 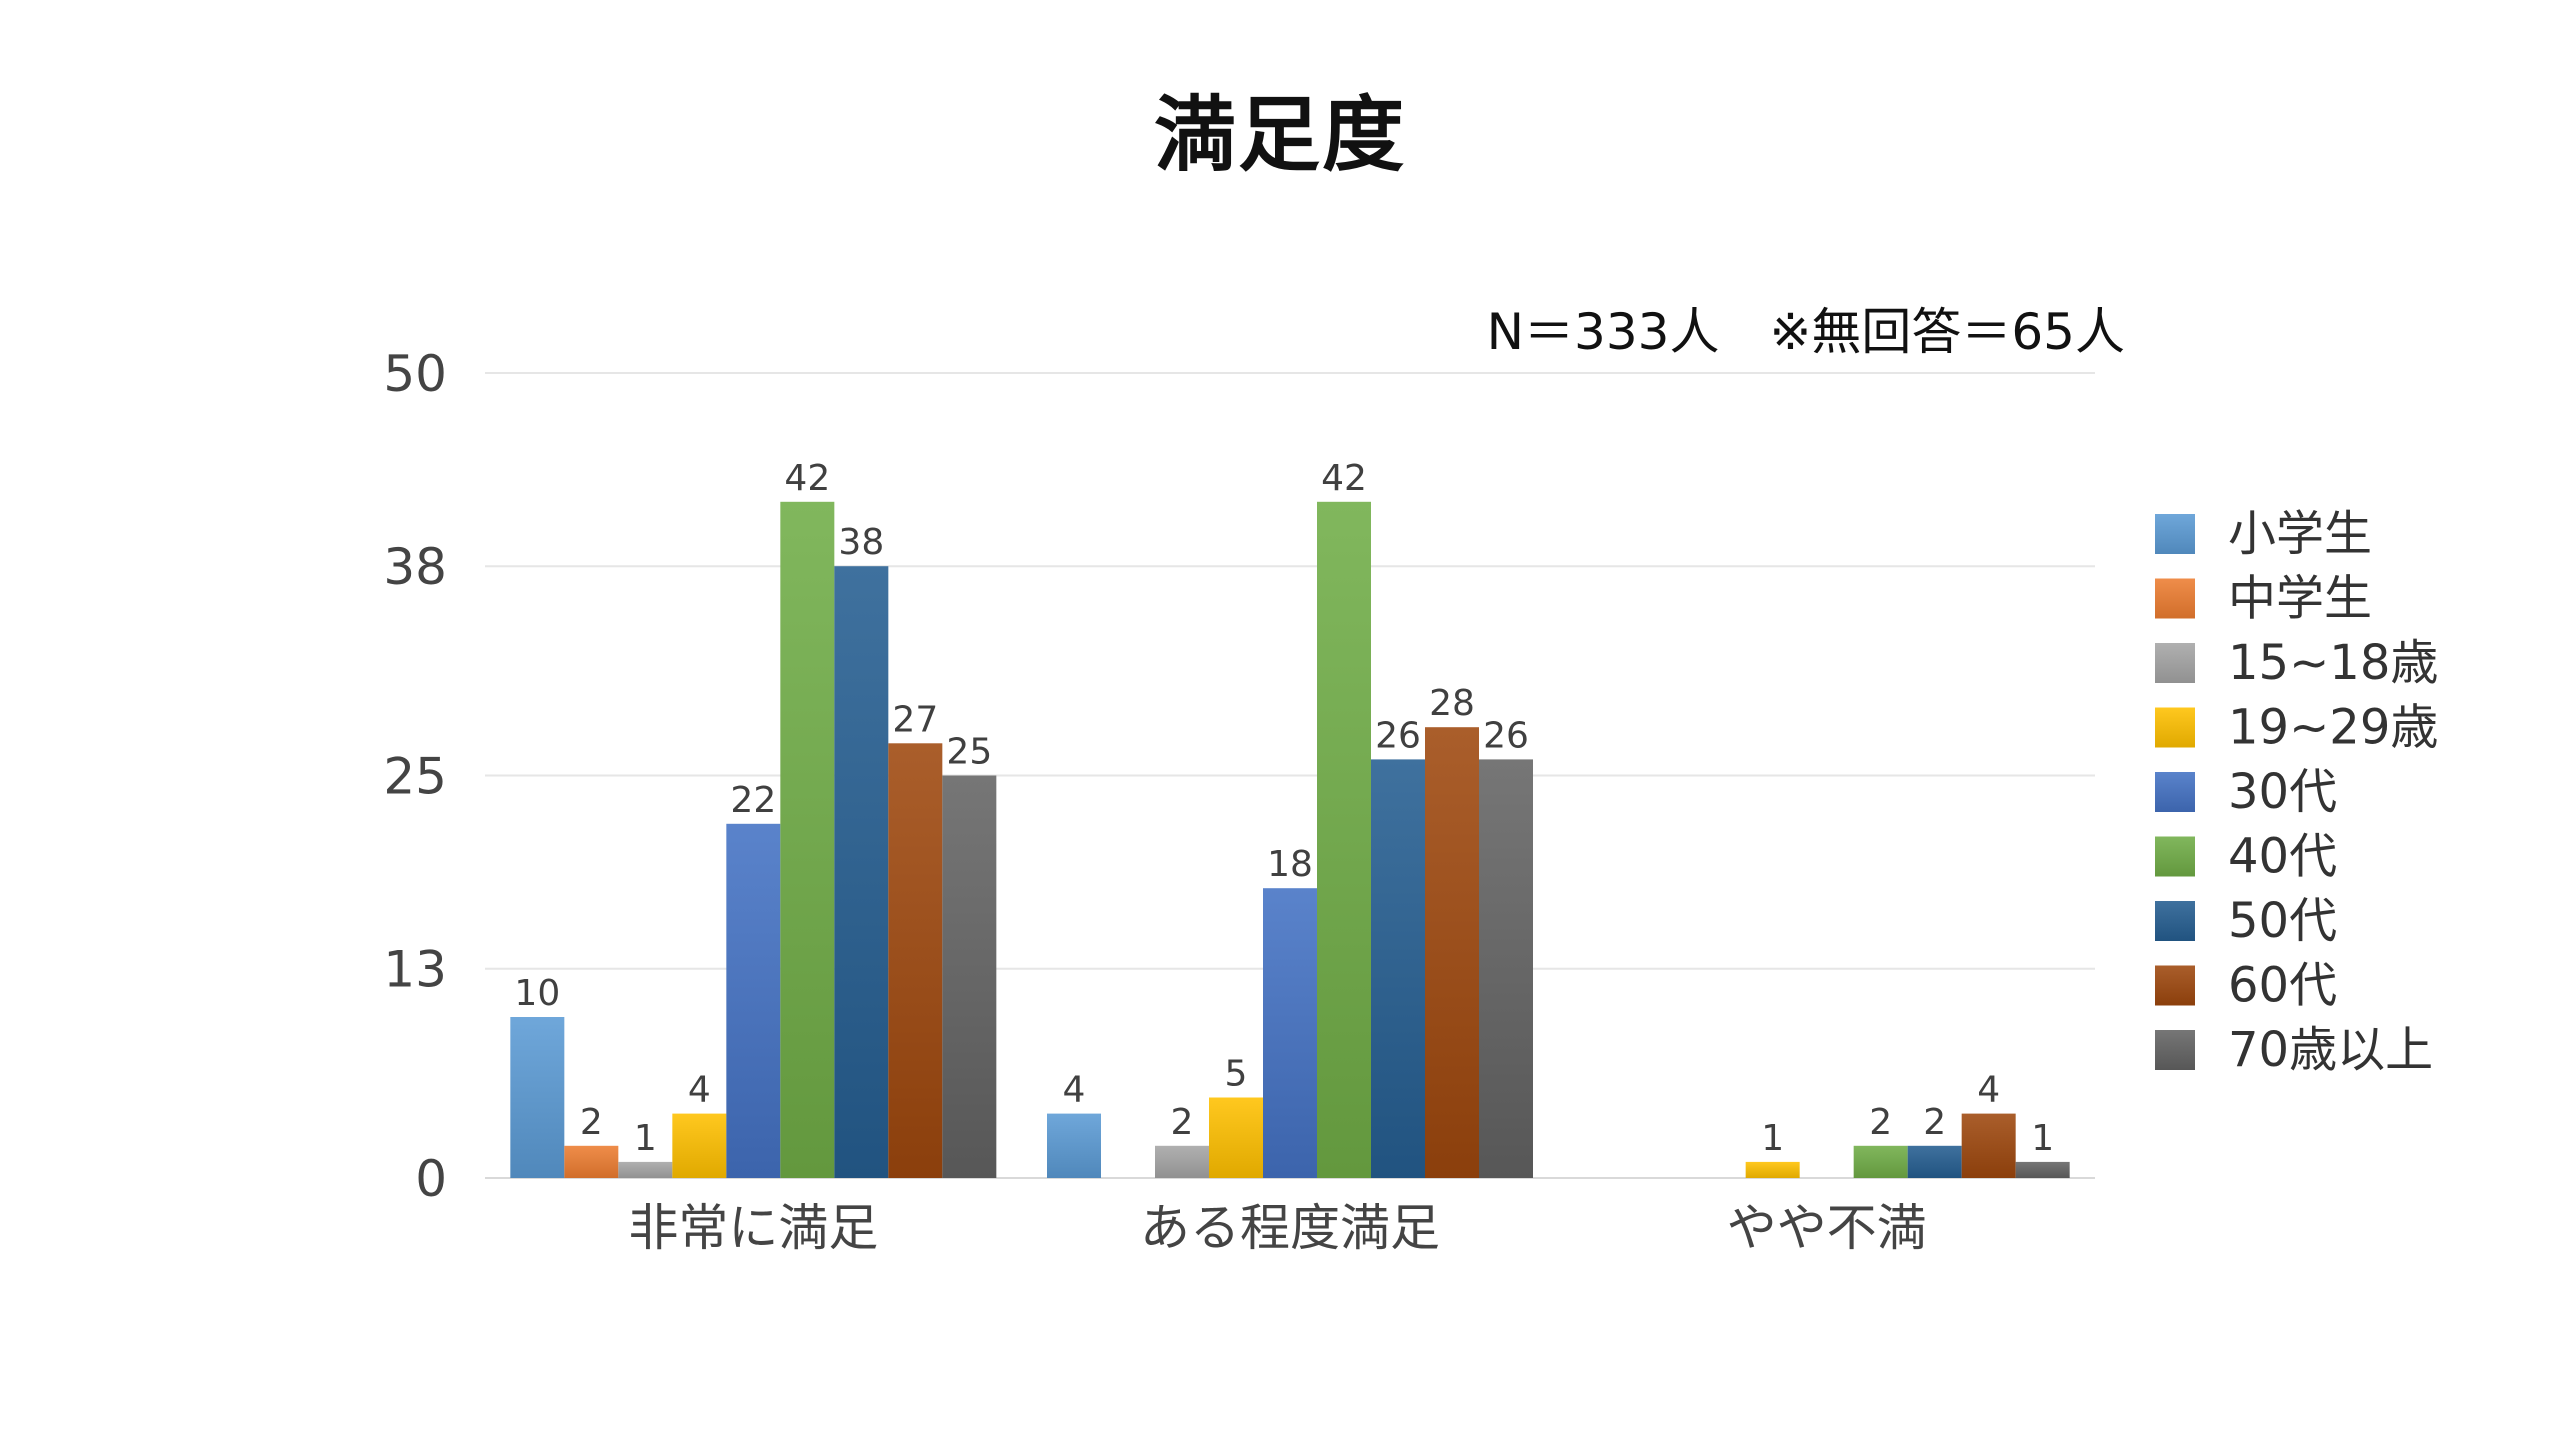 I want to click on legend-label: 小学生, so click(x=2300, y=534).